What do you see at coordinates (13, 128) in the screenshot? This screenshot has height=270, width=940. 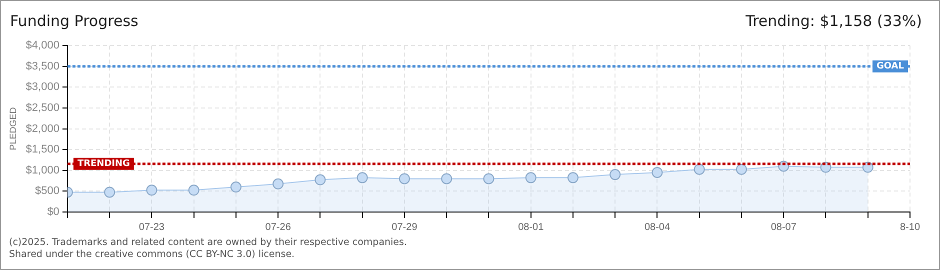 I see `y-axis-title: PLEDGED` at bounding box center [13, 128].